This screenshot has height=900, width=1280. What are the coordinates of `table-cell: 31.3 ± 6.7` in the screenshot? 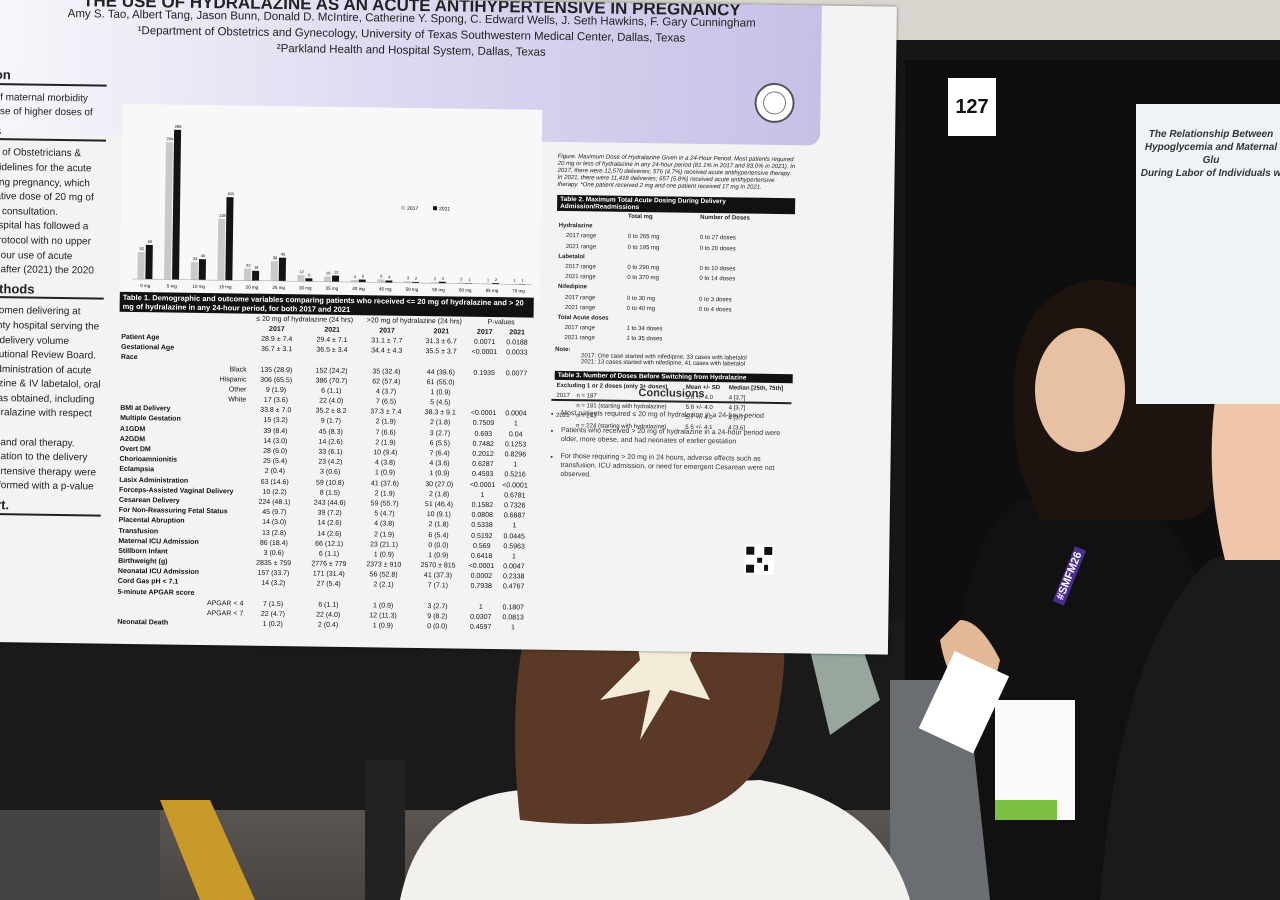 It's located at (441, 342).